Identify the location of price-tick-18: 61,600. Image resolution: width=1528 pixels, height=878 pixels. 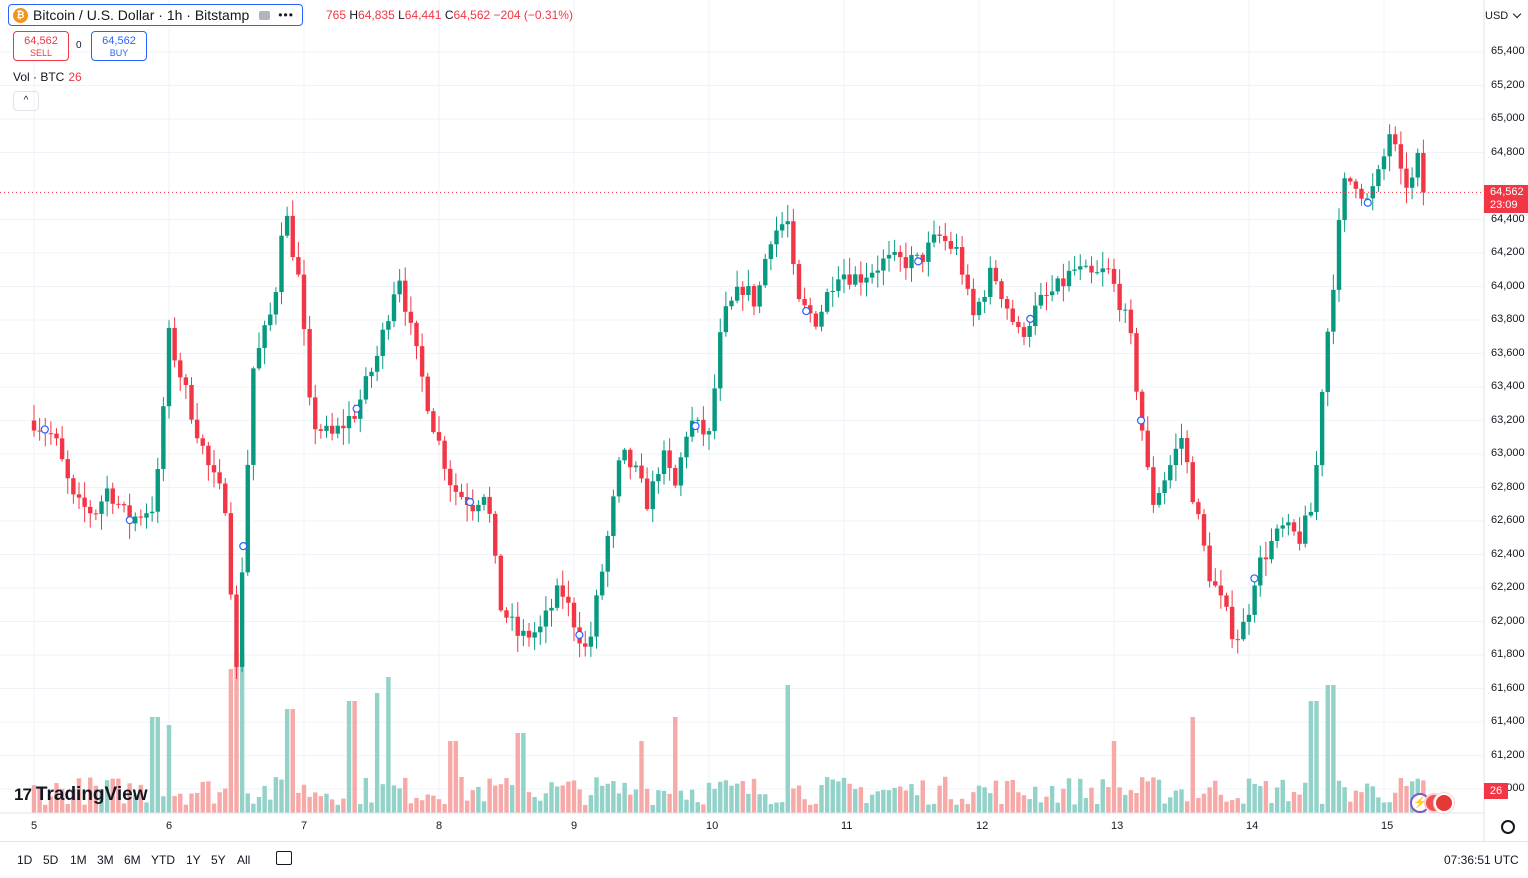
(1508, 687).